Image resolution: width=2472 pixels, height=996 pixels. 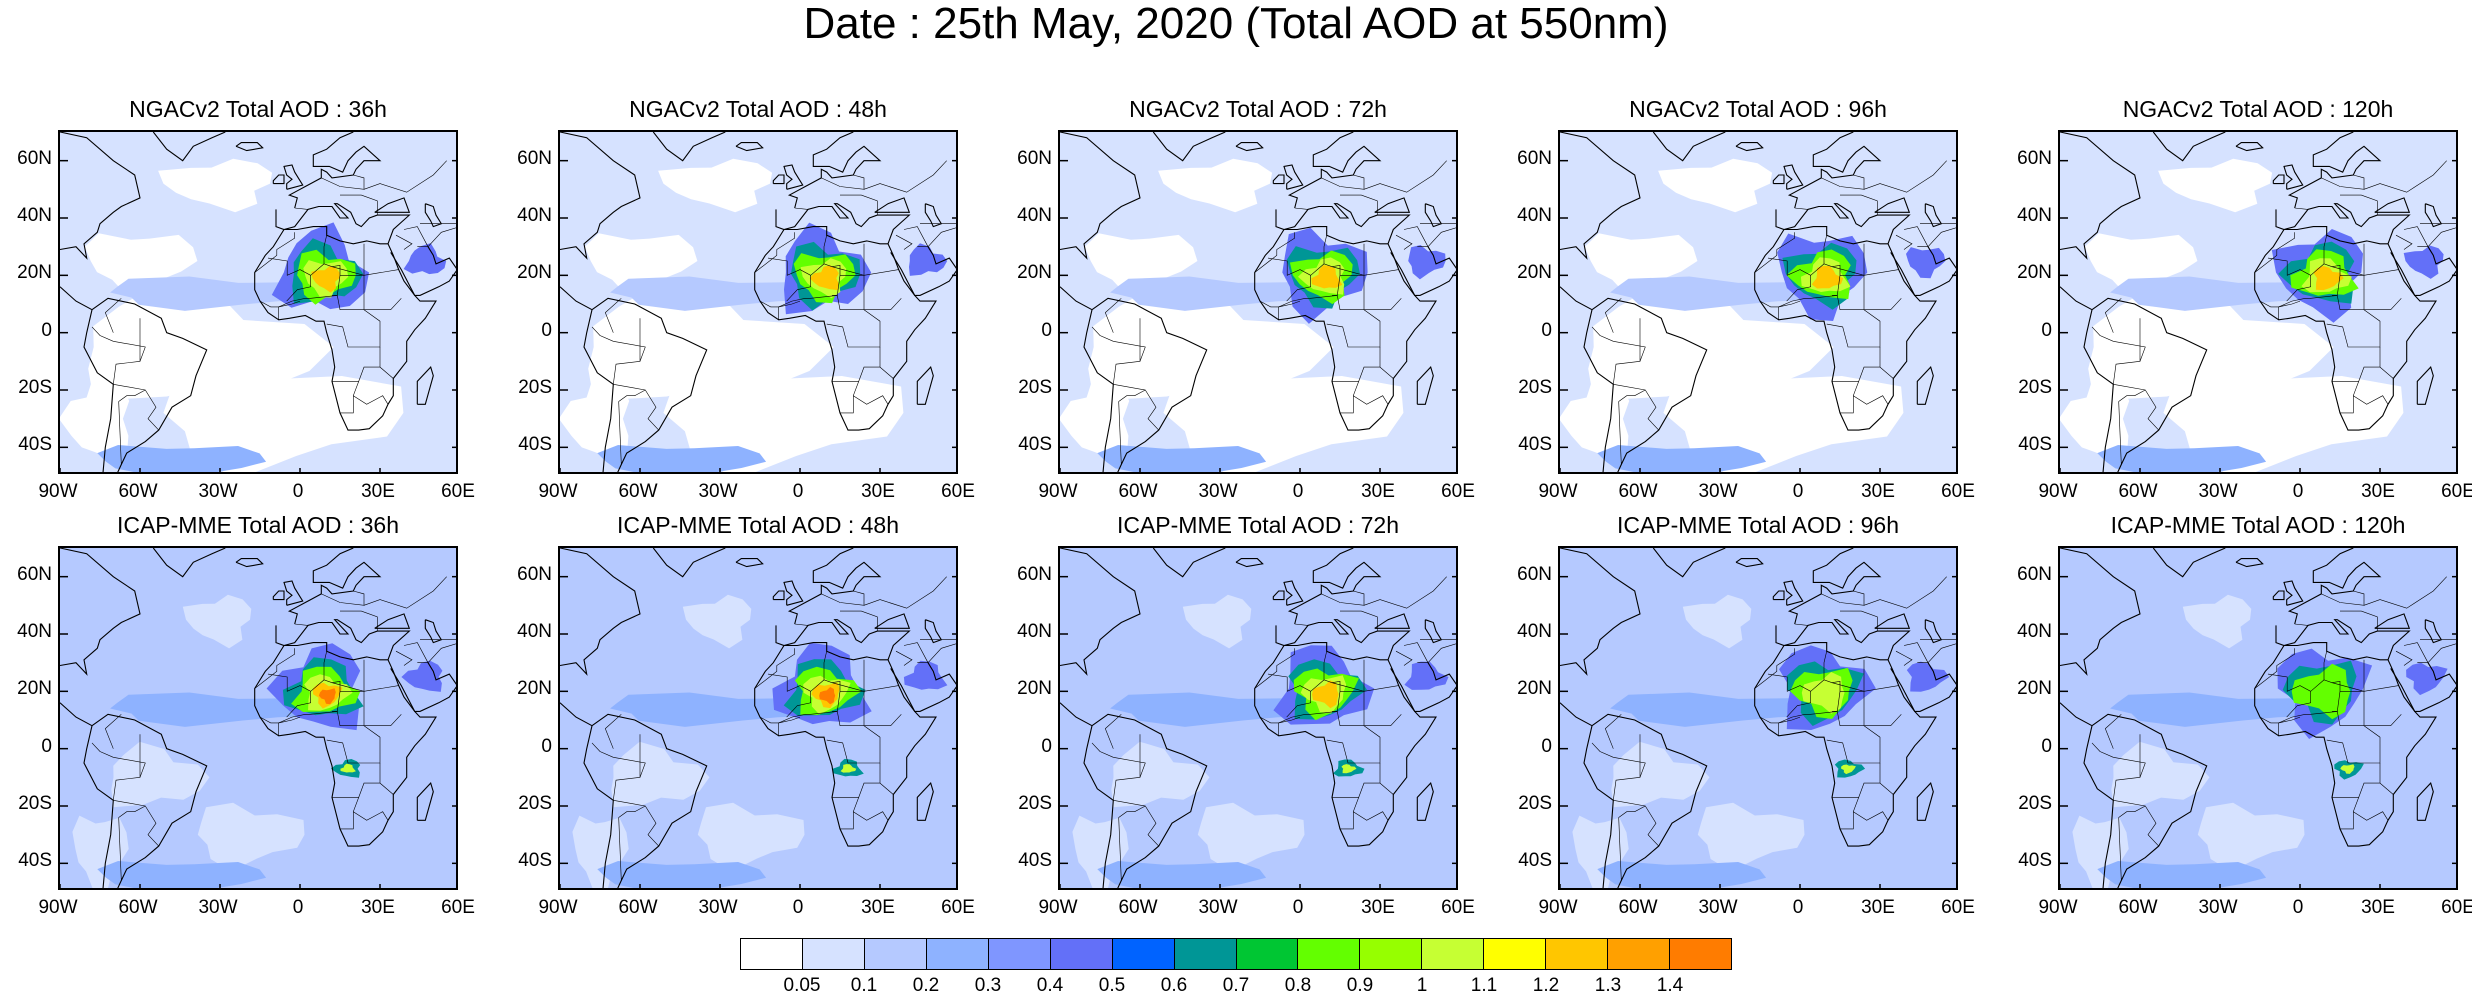 What do you see at coordinates (100, 196) in the screenshot?
I see `coastline-northAmerica` at bounding box center [100, 196].